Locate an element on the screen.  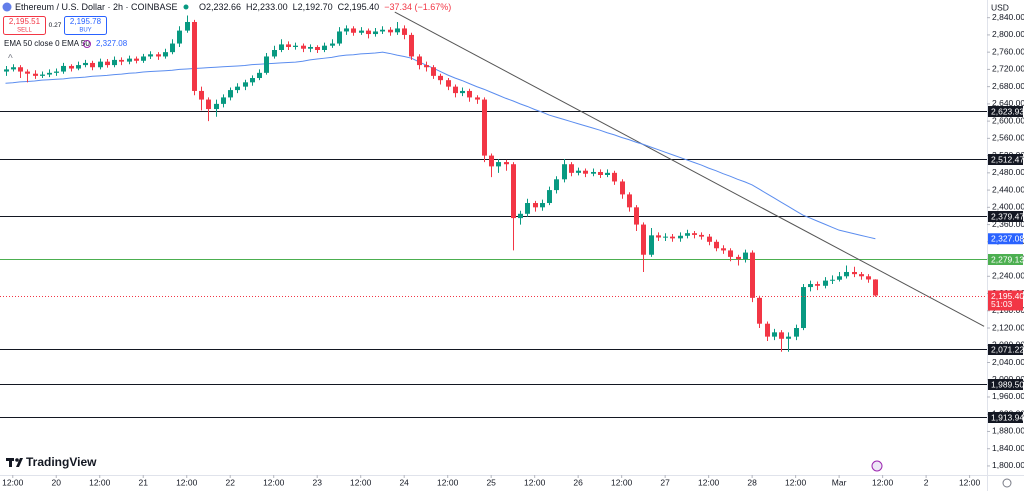
y-tick-label: 2,120.00 is located at coordinates (1008, 327).